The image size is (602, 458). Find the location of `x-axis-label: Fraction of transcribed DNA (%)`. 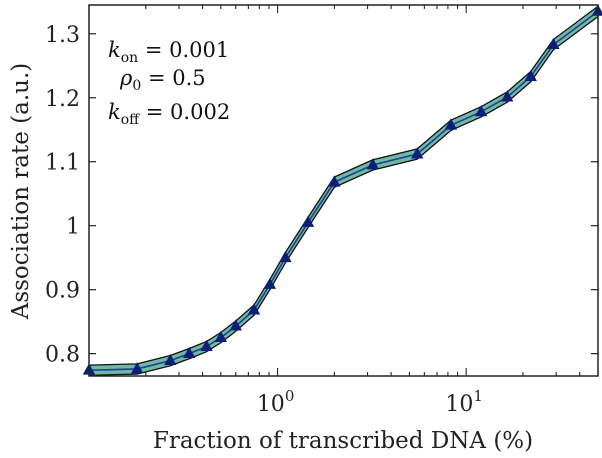

x-axis-label: Fraction of transcribed DNA (%) is located at coordinates (343, 441).